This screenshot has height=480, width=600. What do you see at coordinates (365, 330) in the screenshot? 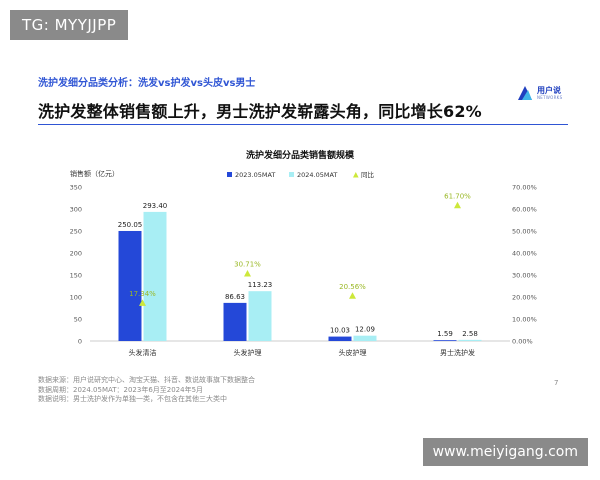
I see `bar-value-label: 12.09` at bounding box center [365, 330].